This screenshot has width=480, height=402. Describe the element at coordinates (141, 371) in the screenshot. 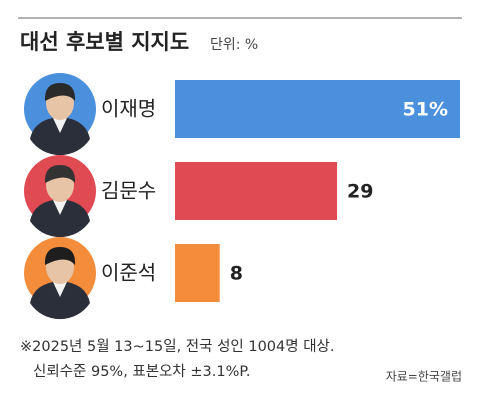

I see `footnote: 신뢰수준 95%, 표본오차 ±3.1%P.` at that location.